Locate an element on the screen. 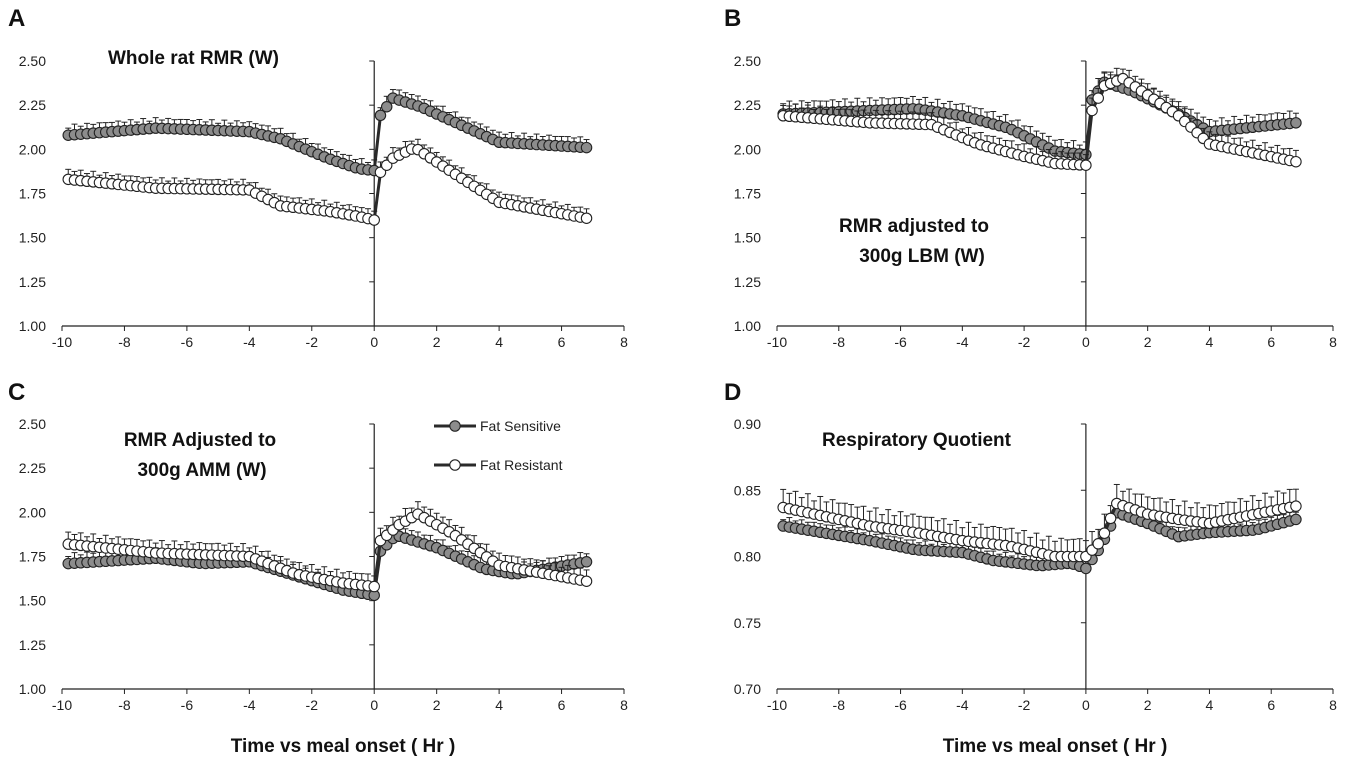  chart-title: Whole rat RMR (W) is located at coordinates (193, 58).